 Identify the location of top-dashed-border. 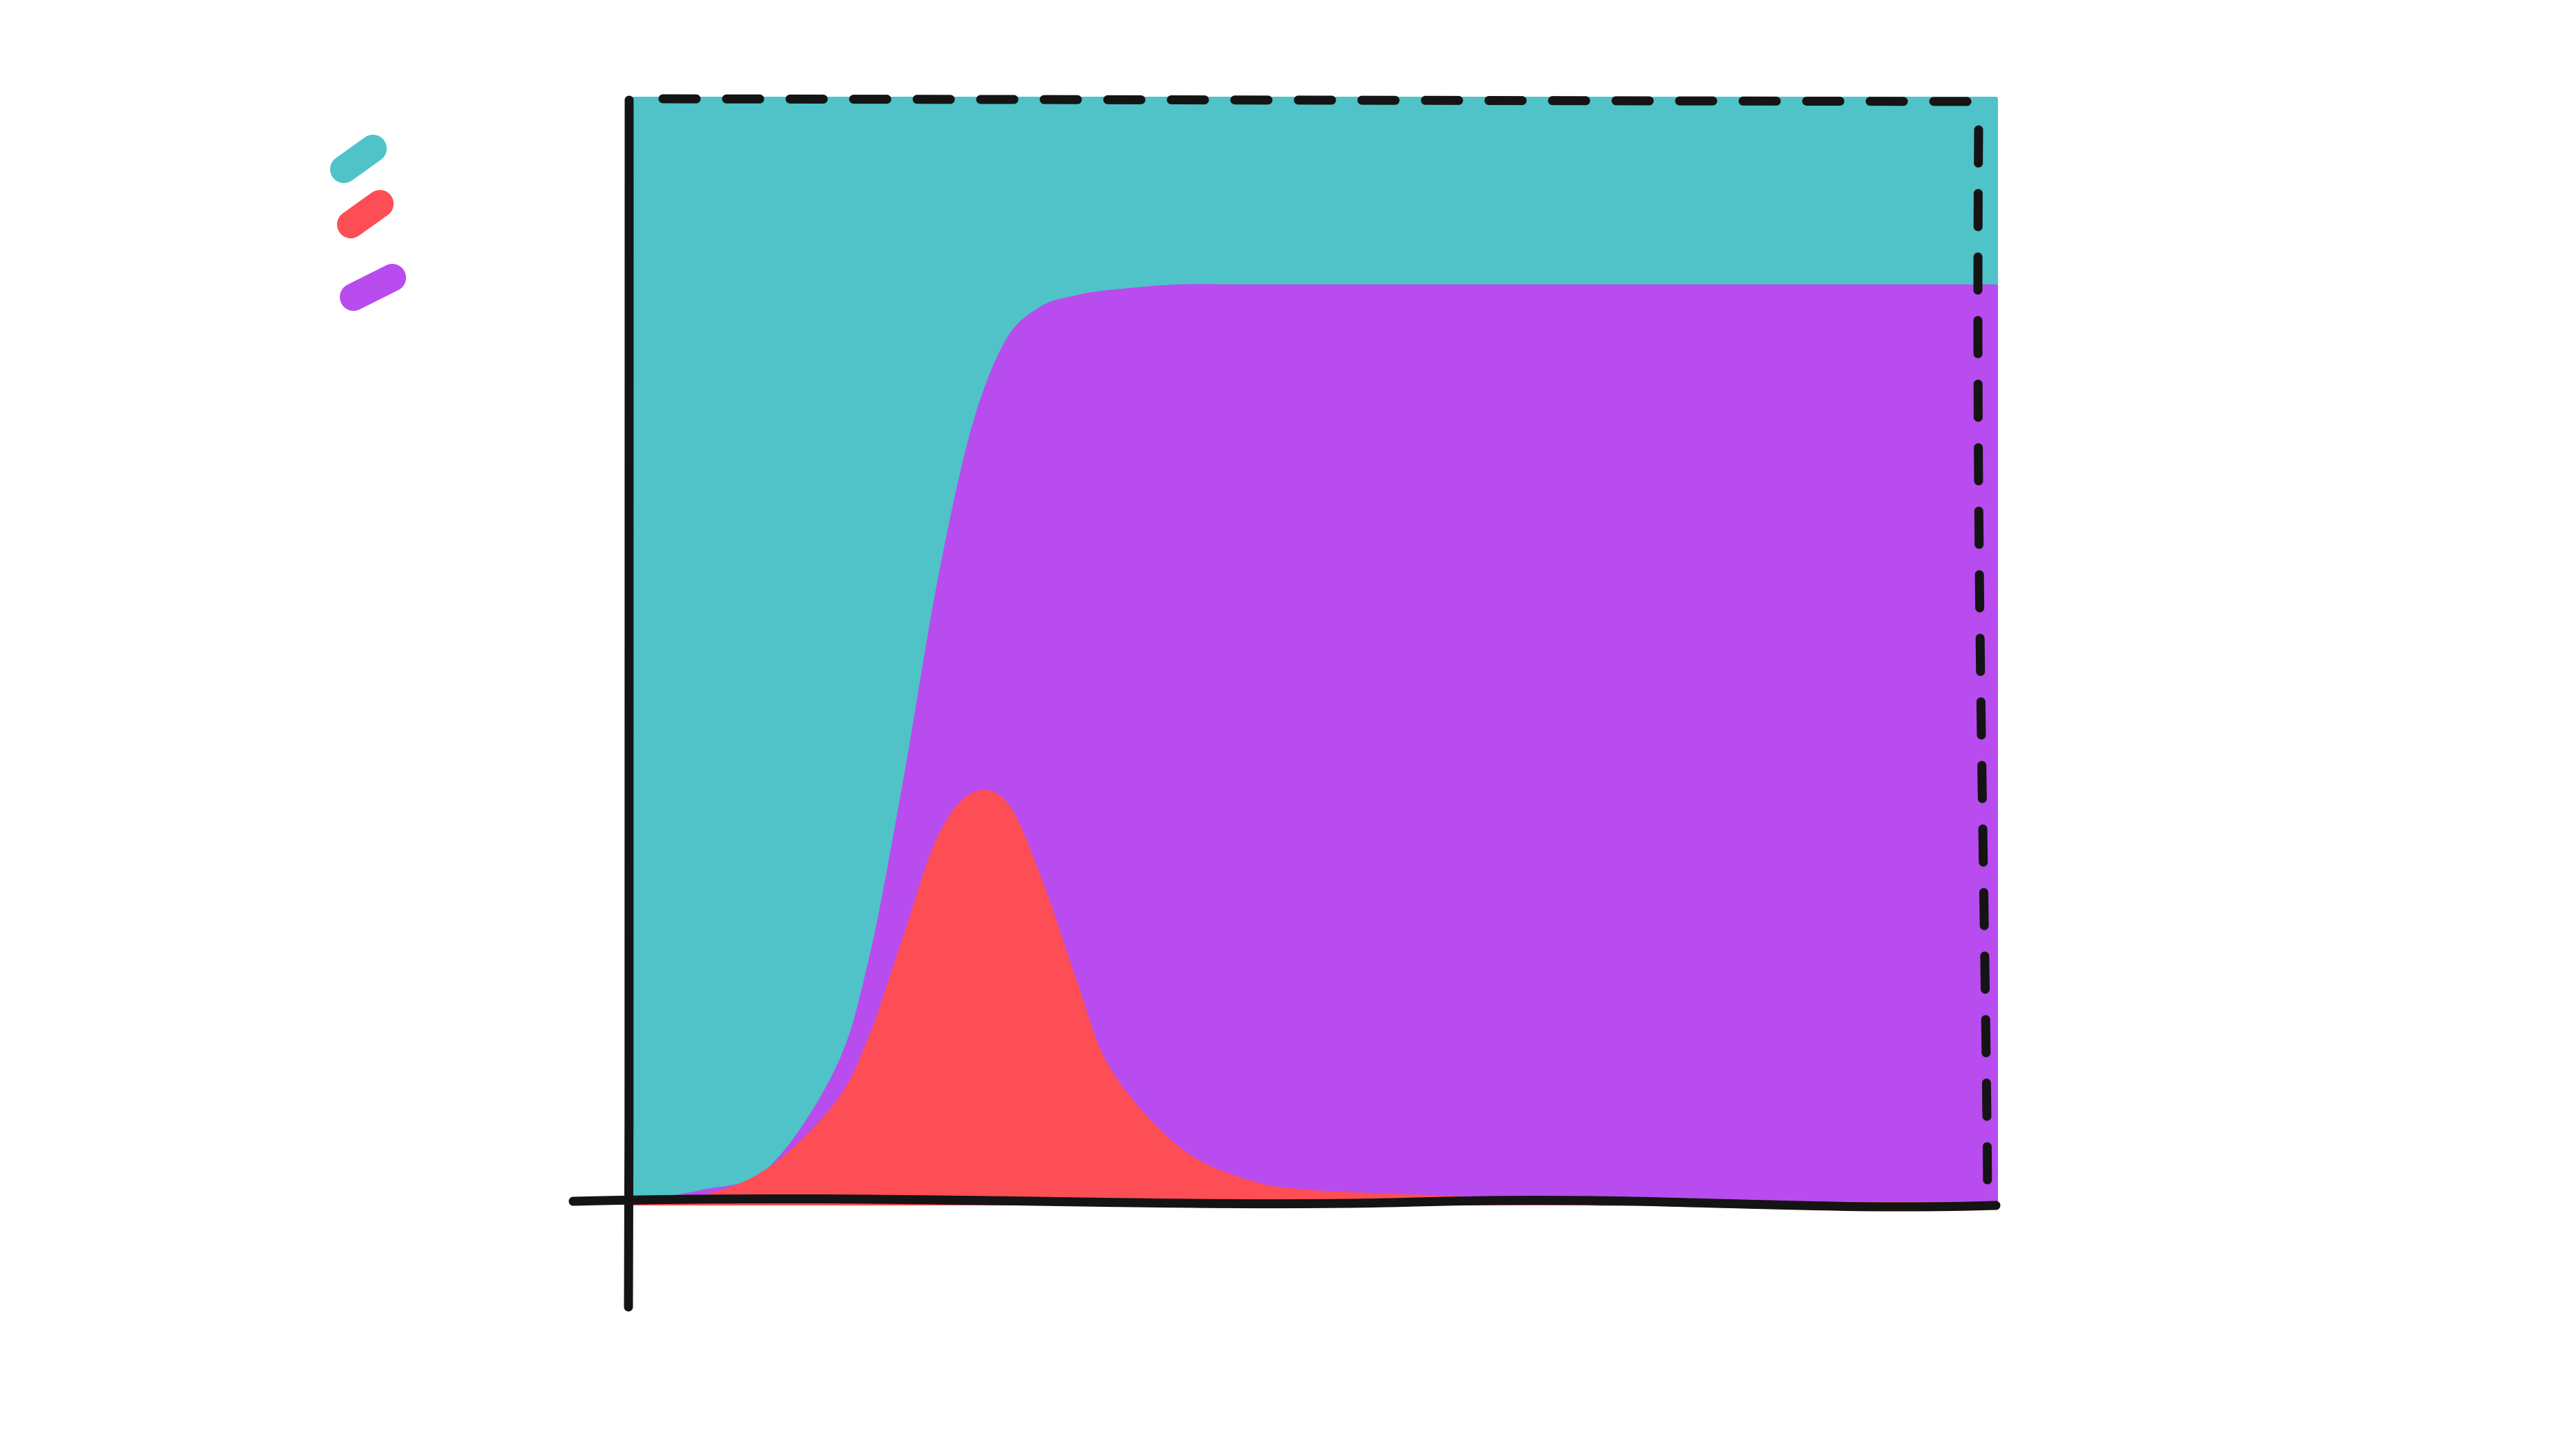
(1326, 100).